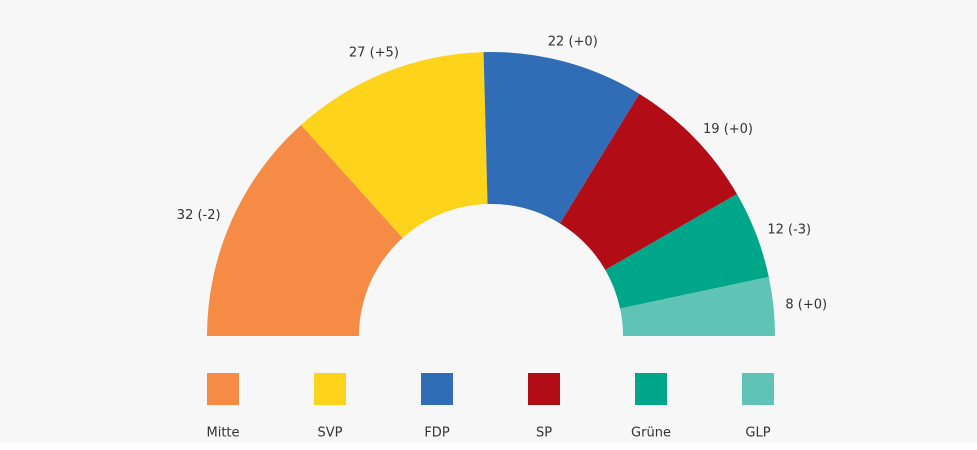 The width and height of the screenshot is (977, 450). I want to click on value-label: 12 (-3), so click(789, 229).